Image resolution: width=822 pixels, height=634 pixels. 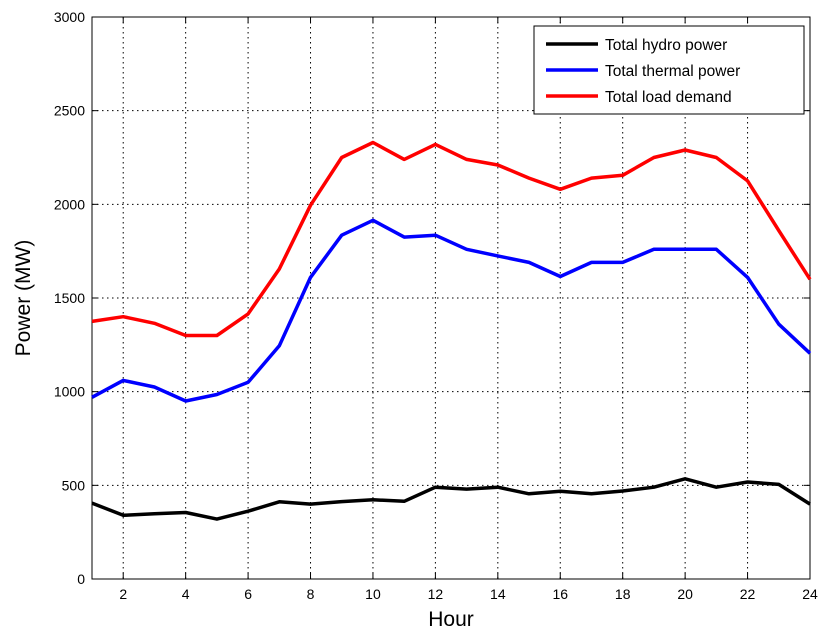 What do you see at coordinates (748, 594) in the screenshot?
I see `x-tick-label: 22` at bounding box center [748, 594].